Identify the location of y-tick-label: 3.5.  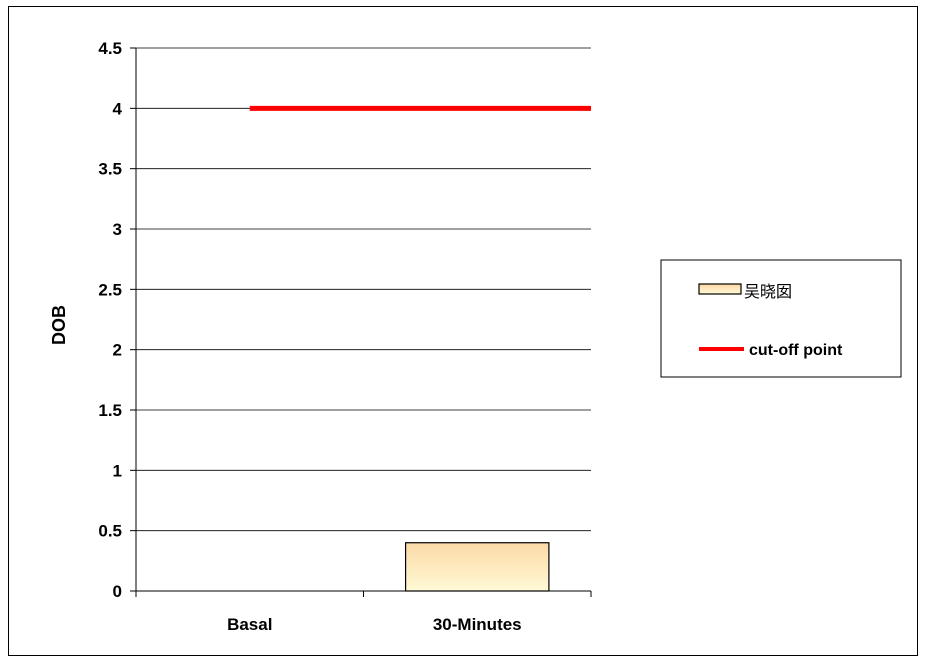
(110, 169).